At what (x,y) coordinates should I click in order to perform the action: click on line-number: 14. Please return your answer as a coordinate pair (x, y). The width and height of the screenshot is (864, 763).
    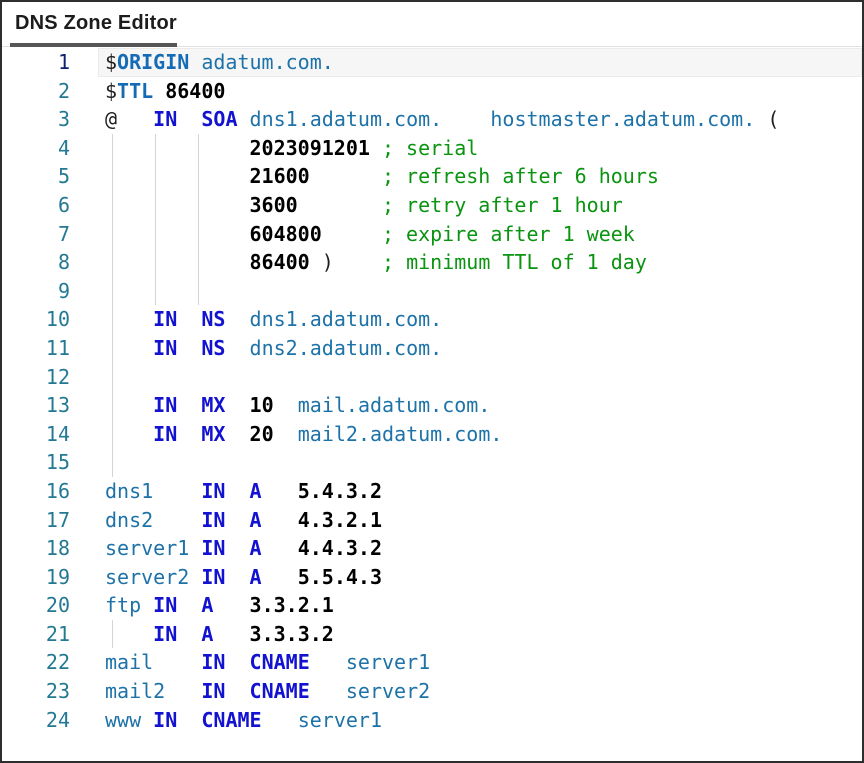
    Looking at the image, I should click on (57, 433).